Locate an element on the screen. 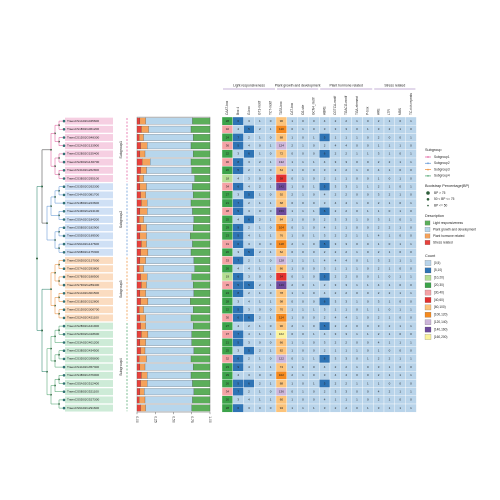  cell-label: 64 is located at coordinates (282, 170).